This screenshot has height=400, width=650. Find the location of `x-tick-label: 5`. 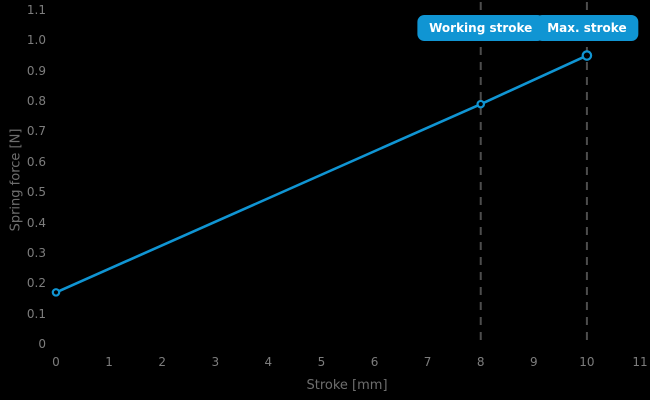

x-tick-label: 5 is located at coordinates (321, 362).